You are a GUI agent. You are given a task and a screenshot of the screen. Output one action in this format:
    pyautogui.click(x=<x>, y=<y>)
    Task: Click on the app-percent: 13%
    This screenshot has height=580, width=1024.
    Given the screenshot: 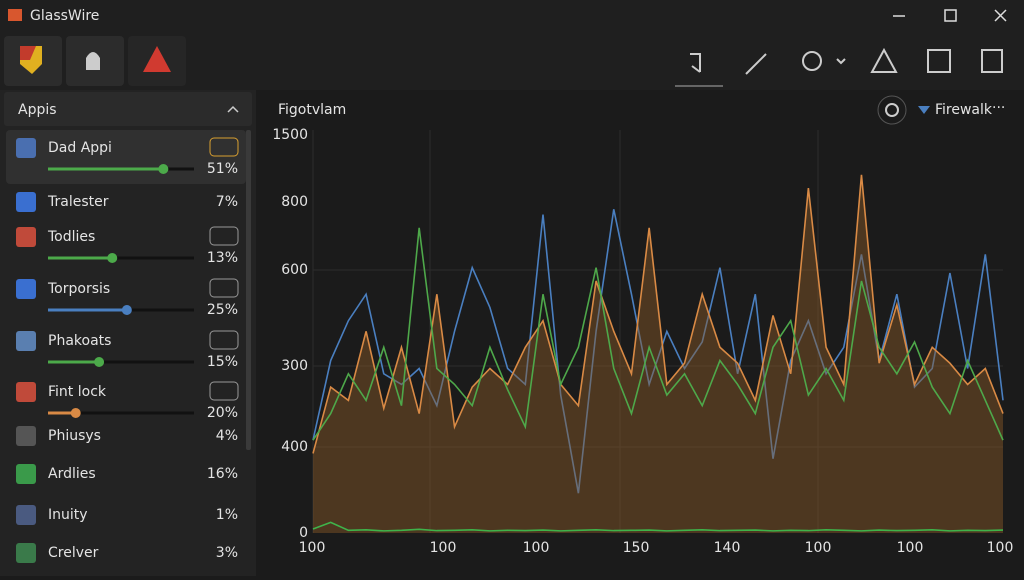 What is the action you would take?
    pyautogui.click(x=222, y=258)
    